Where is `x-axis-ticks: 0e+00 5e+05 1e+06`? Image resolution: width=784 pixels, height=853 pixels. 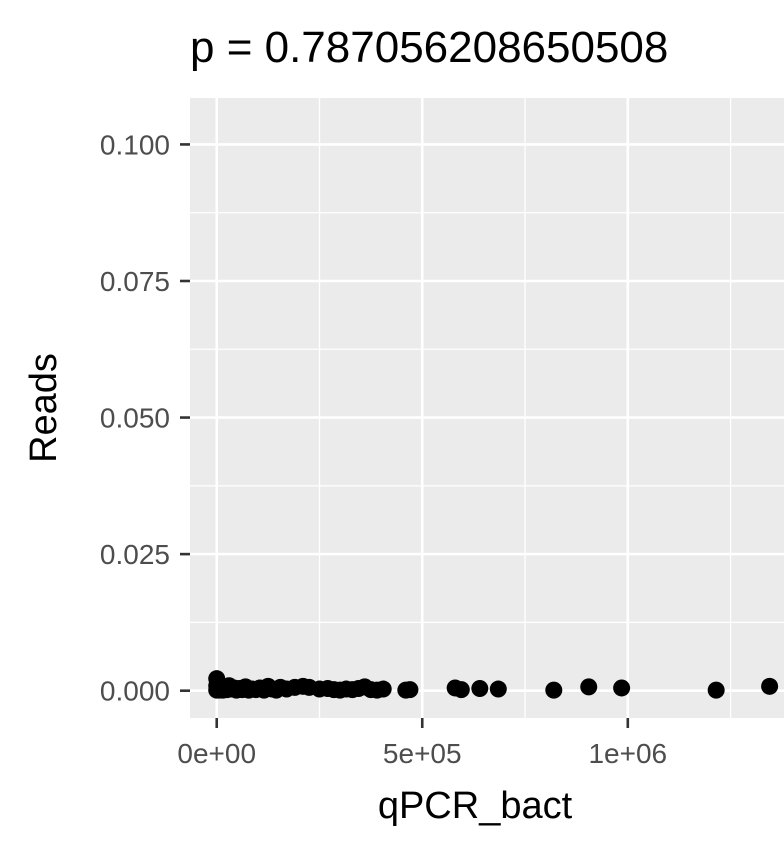
x-axis-ticks: 0e+00 5e+05 1e+06 is located at coordinates (422, 743).